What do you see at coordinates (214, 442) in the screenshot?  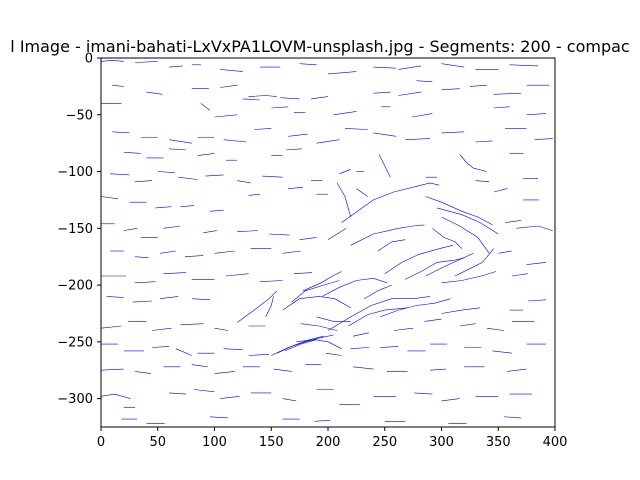 I see `x-tick-label: 100` at bounding box center [214, 442].